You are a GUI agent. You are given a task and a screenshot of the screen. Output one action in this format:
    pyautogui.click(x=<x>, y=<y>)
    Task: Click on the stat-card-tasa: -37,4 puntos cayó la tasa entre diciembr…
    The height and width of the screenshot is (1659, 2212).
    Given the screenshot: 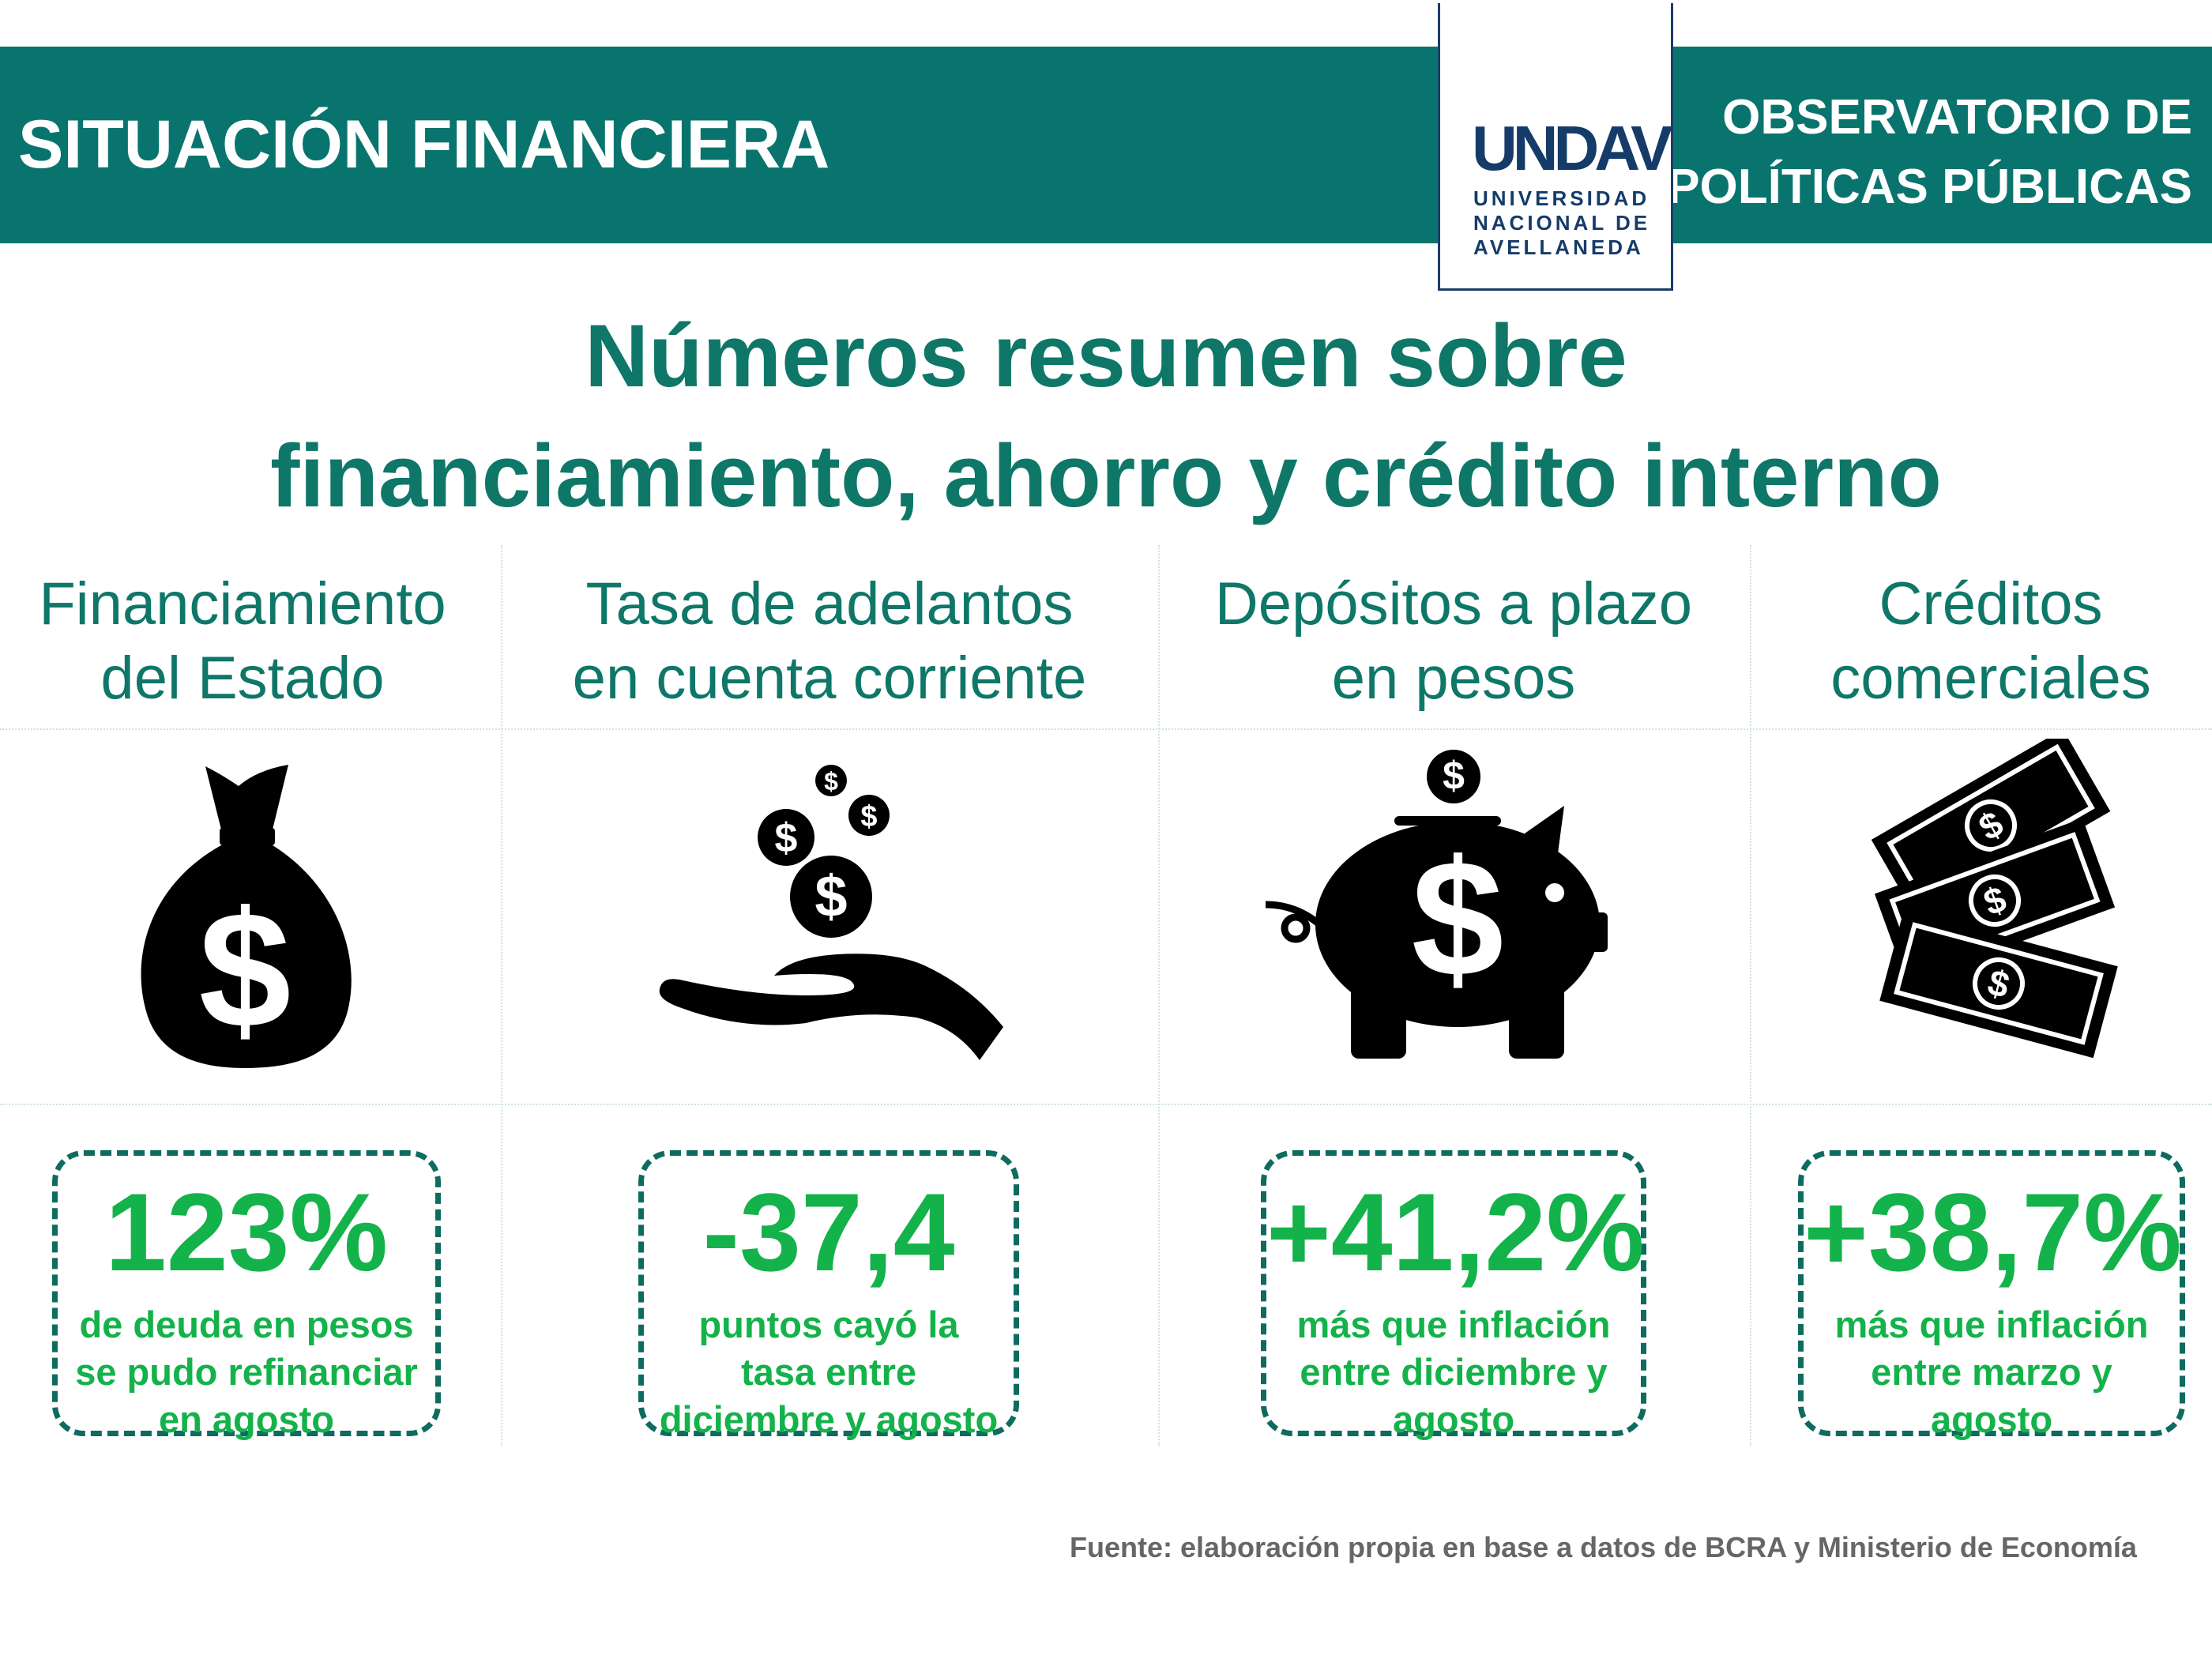 What is the action you would take?
    pyautogui.click(x=829, y=1295)
    